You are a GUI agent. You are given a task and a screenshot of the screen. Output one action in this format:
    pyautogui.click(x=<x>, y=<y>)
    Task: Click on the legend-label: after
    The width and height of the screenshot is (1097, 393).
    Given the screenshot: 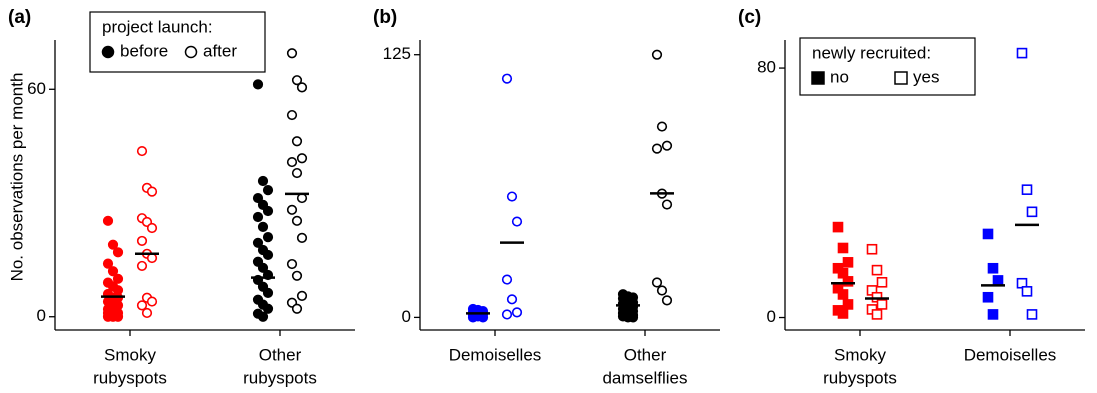 What is the action you would take?
    pyautogui.click(x=220, y=50)
    